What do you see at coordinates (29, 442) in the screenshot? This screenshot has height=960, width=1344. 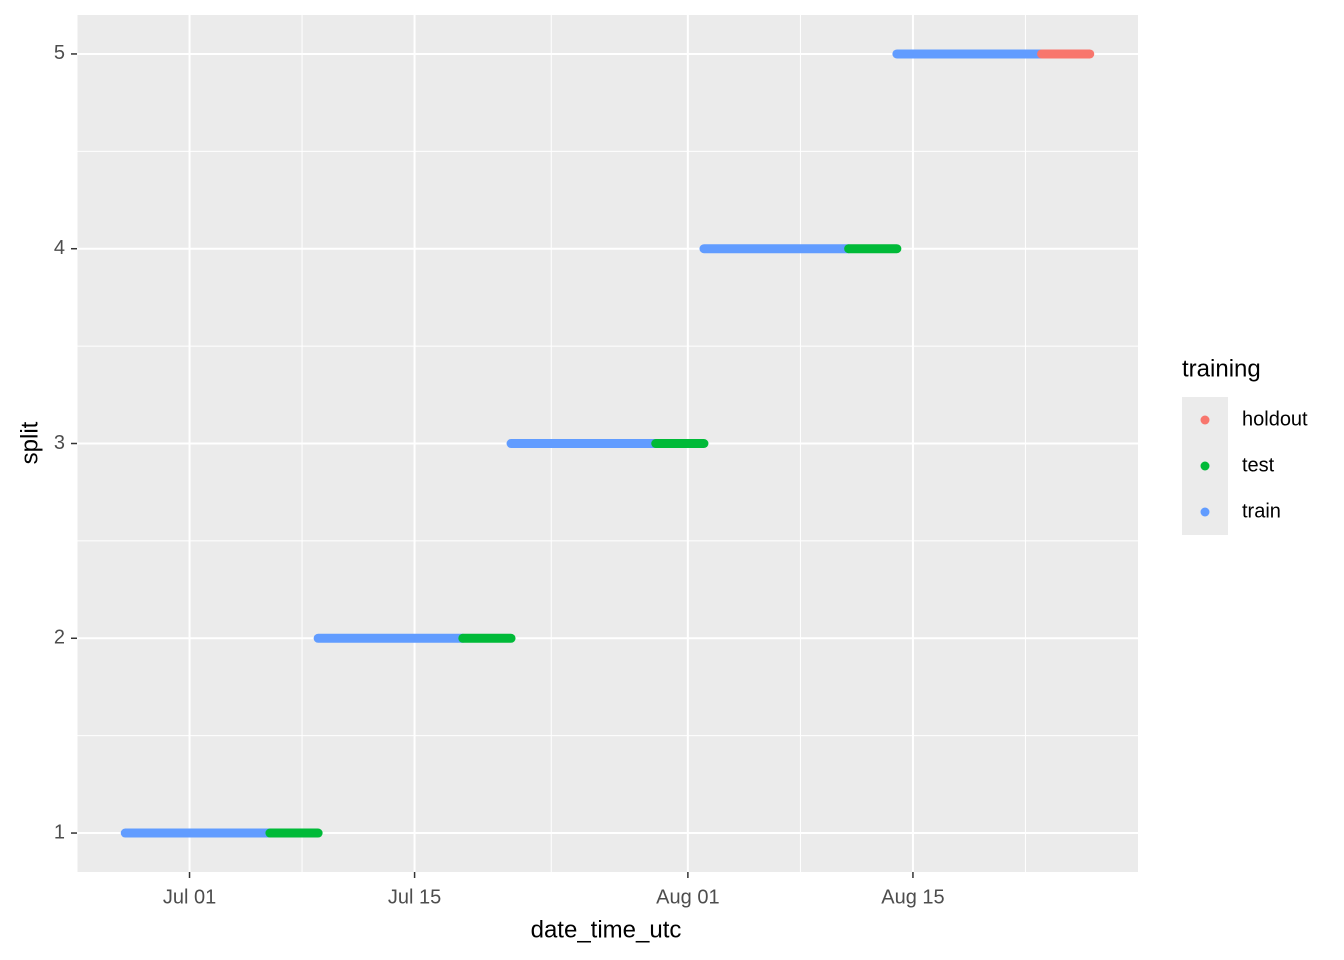 I see `y-axis-title: split` at bounding box center [29, 442].